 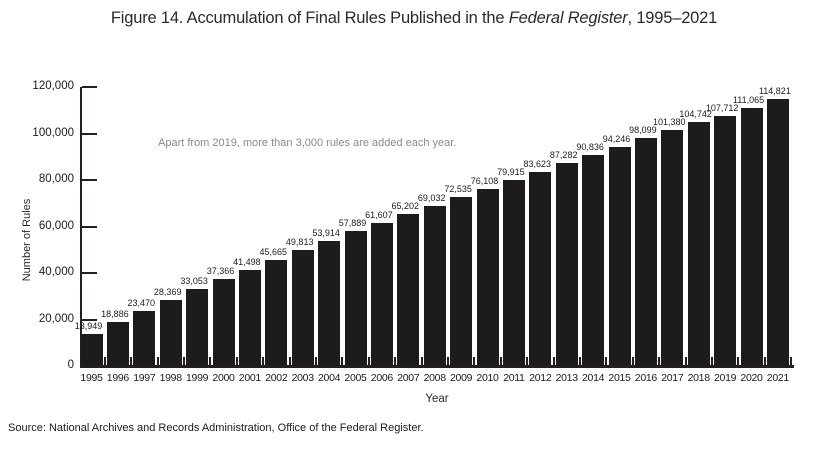 What do you see at coordinates (81, 227) in the screenshot?
I see `y-axis-line` at bounding box center [81, 227].